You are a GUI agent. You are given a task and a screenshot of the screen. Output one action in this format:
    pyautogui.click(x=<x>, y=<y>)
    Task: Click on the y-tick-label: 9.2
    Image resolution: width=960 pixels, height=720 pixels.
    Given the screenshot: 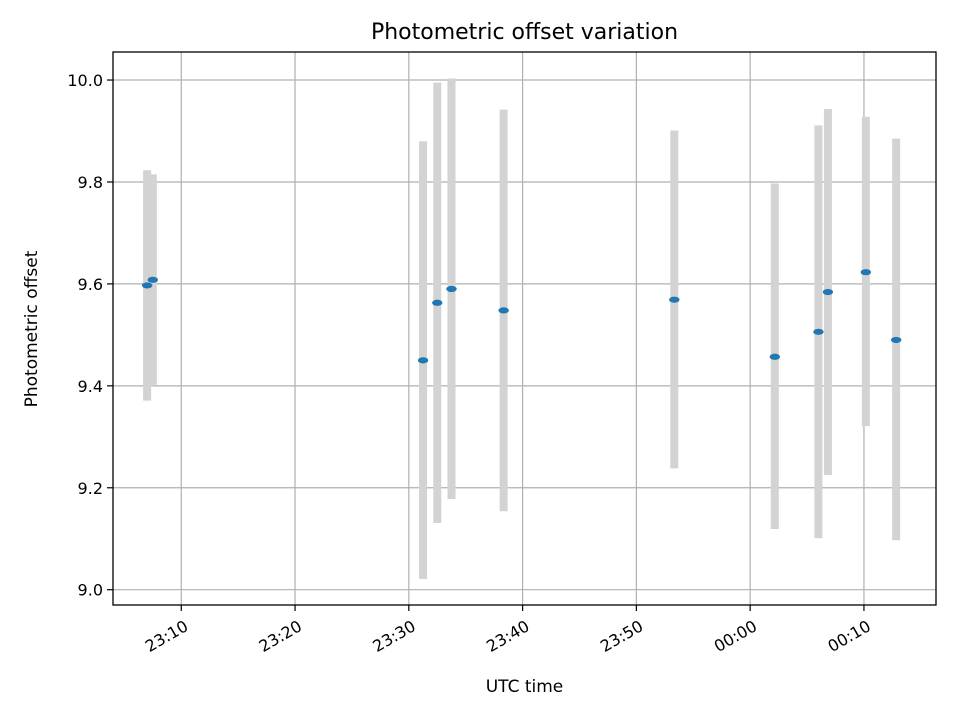 What is the action you would take?
    pyautogui.click(x=90, y=488)
    